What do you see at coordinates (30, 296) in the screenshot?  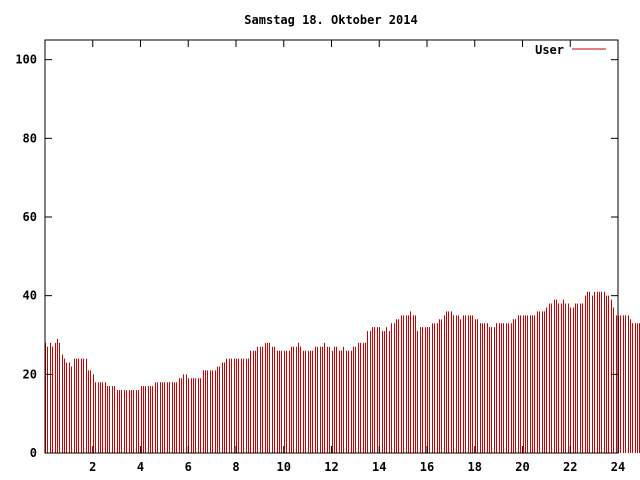 I see `y-tick-label: 40` at bounding box center [30, 296].